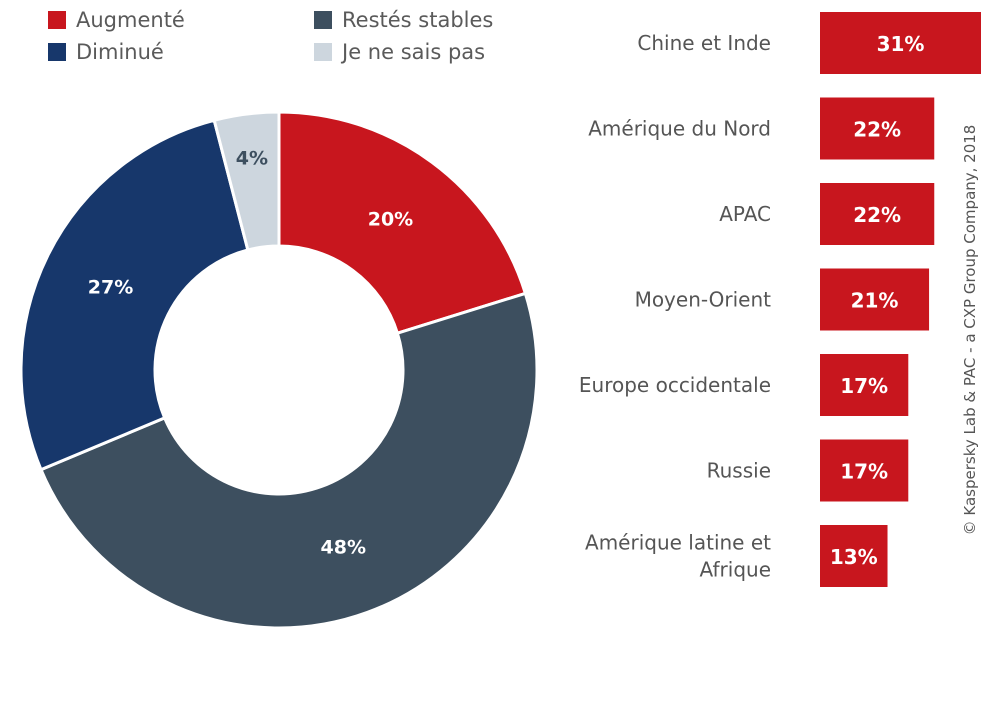  I want to click on bar-amerique-du-nord, so click(877, 128).